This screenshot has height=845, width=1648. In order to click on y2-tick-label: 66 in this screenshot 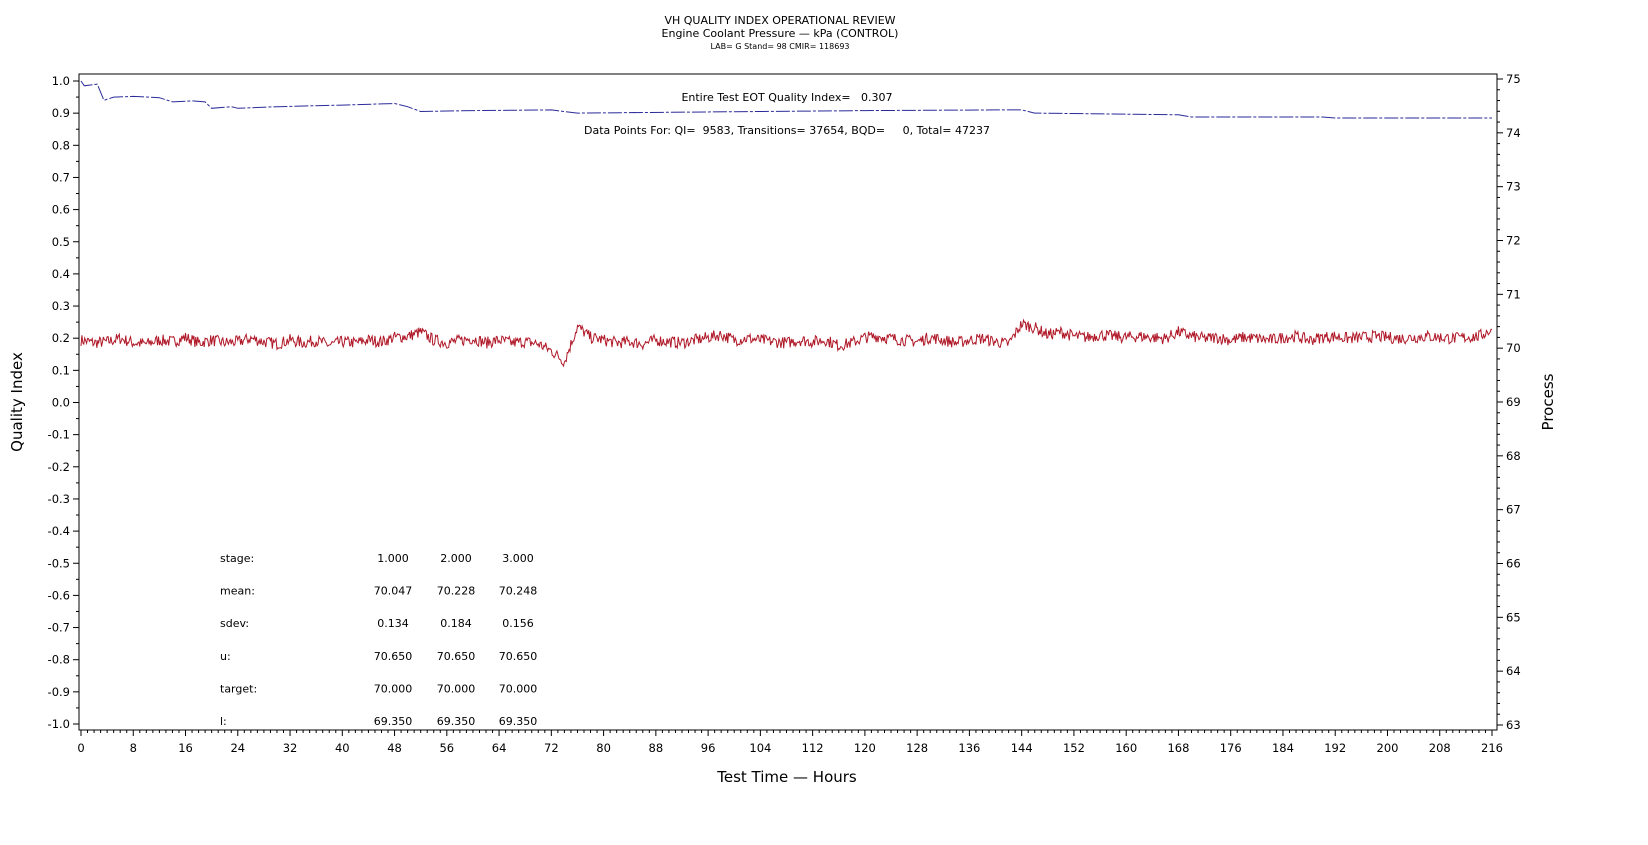, I will do `click(1513, 564)`.